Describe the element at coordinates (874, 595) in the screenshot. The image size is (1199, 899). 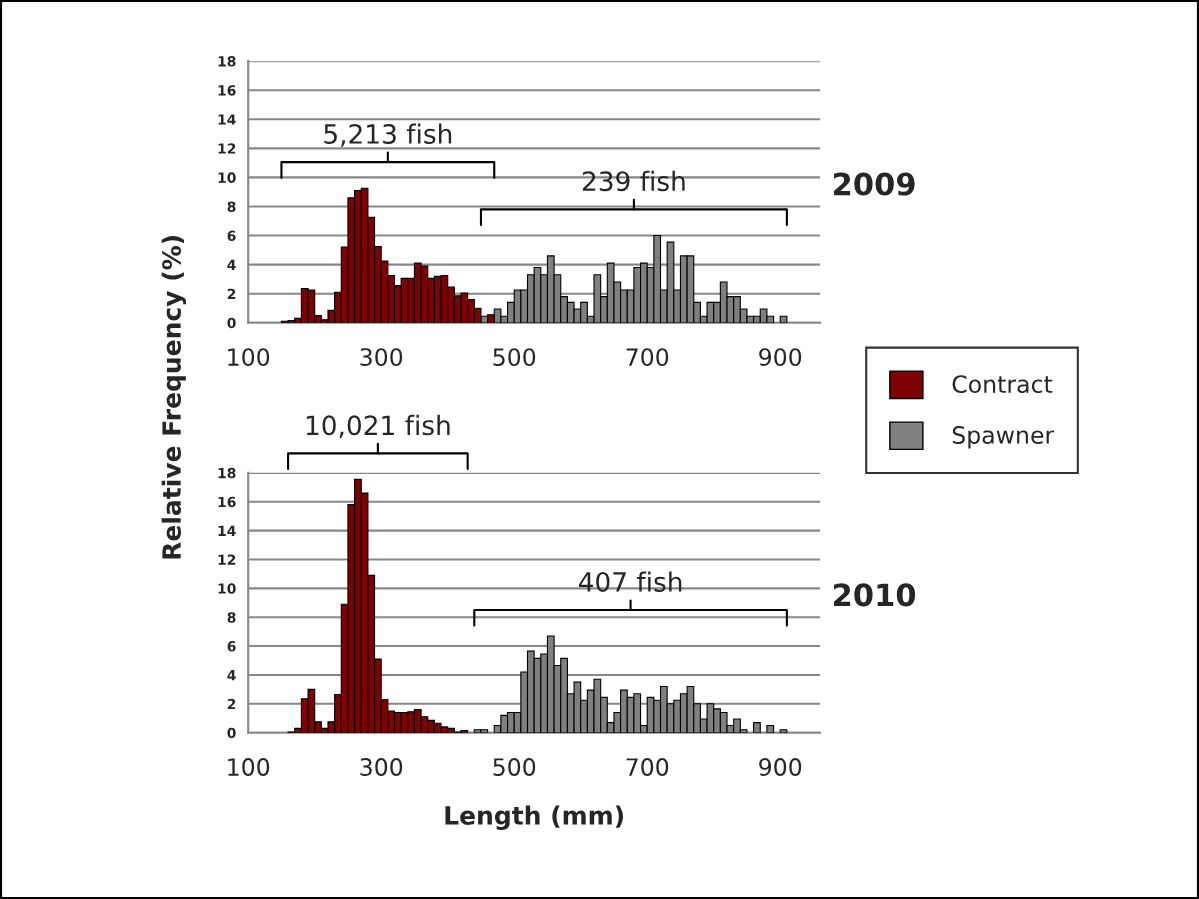
I see `text: 2010` at that location.